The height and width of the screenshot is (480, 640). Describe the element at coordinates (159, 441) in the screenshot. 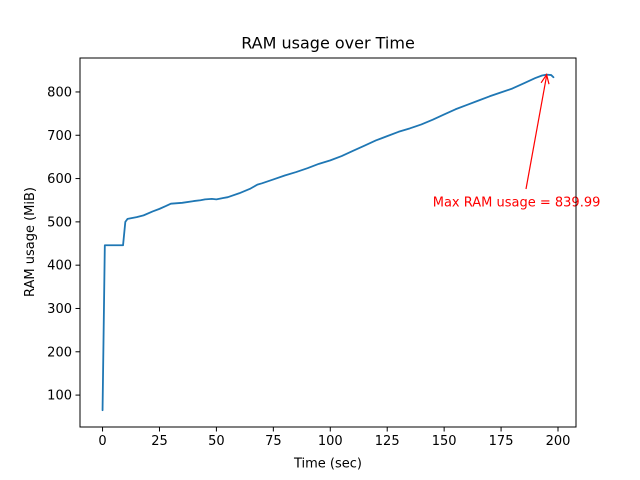

I see `x-tick-label: 25` at that location.